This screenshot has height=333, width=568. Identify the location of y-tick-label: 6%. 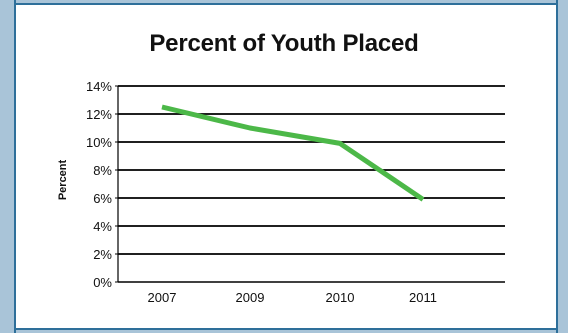
(102, 198).